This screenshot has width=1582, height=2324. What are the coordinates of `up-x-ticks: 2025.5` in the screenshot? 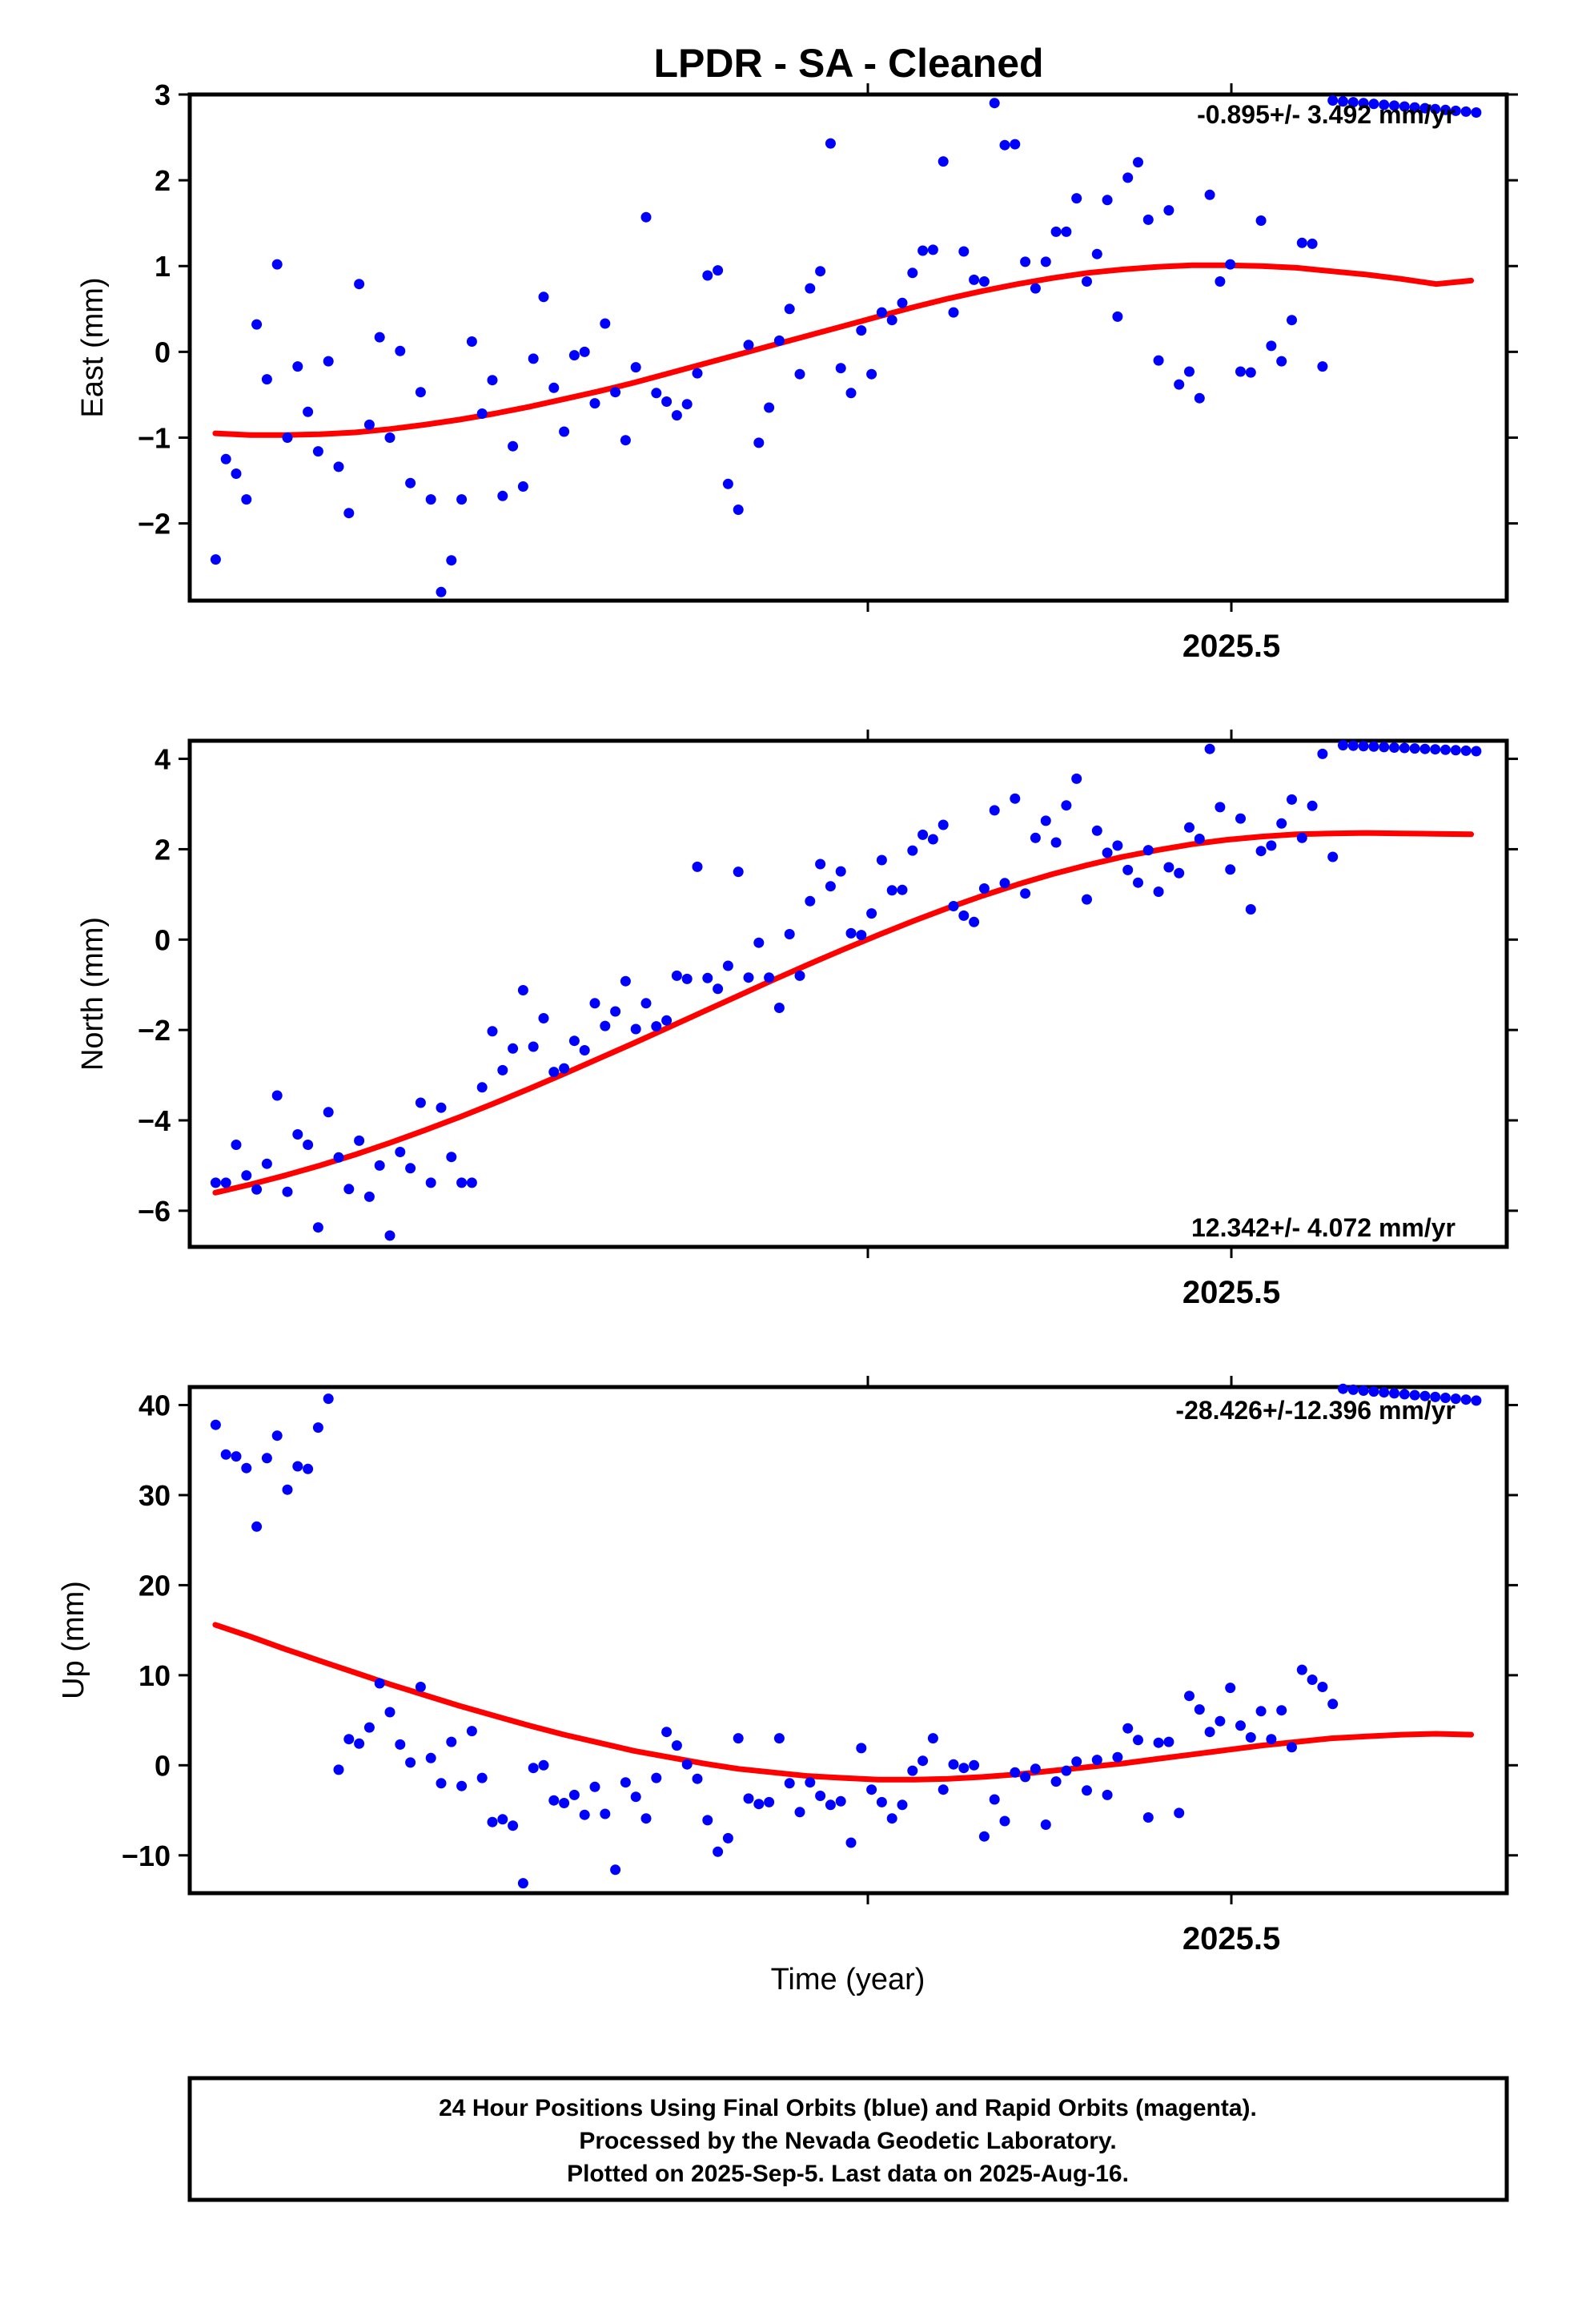 It's located at (1073, 1666).